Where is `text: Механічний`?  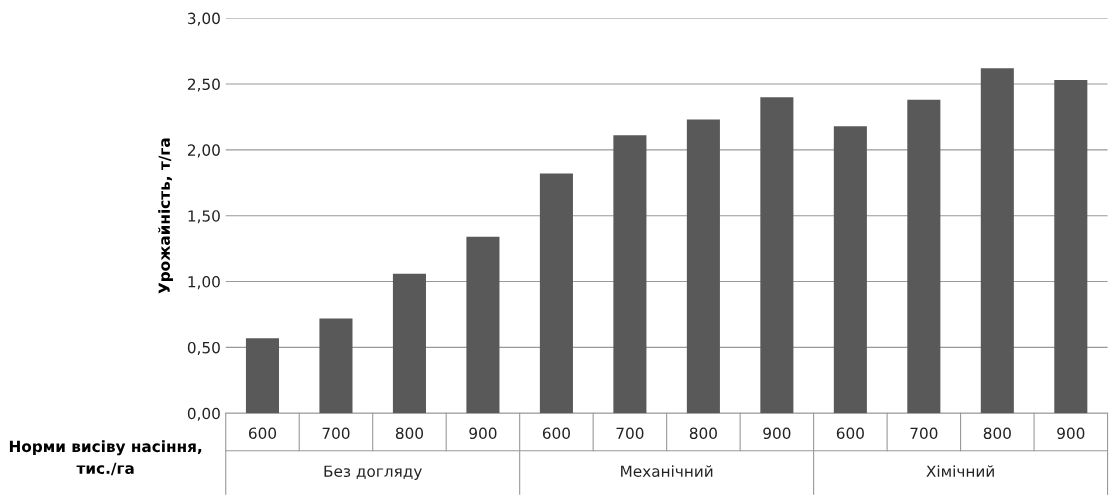 text: Механічний is located at coordinates (667, 471).